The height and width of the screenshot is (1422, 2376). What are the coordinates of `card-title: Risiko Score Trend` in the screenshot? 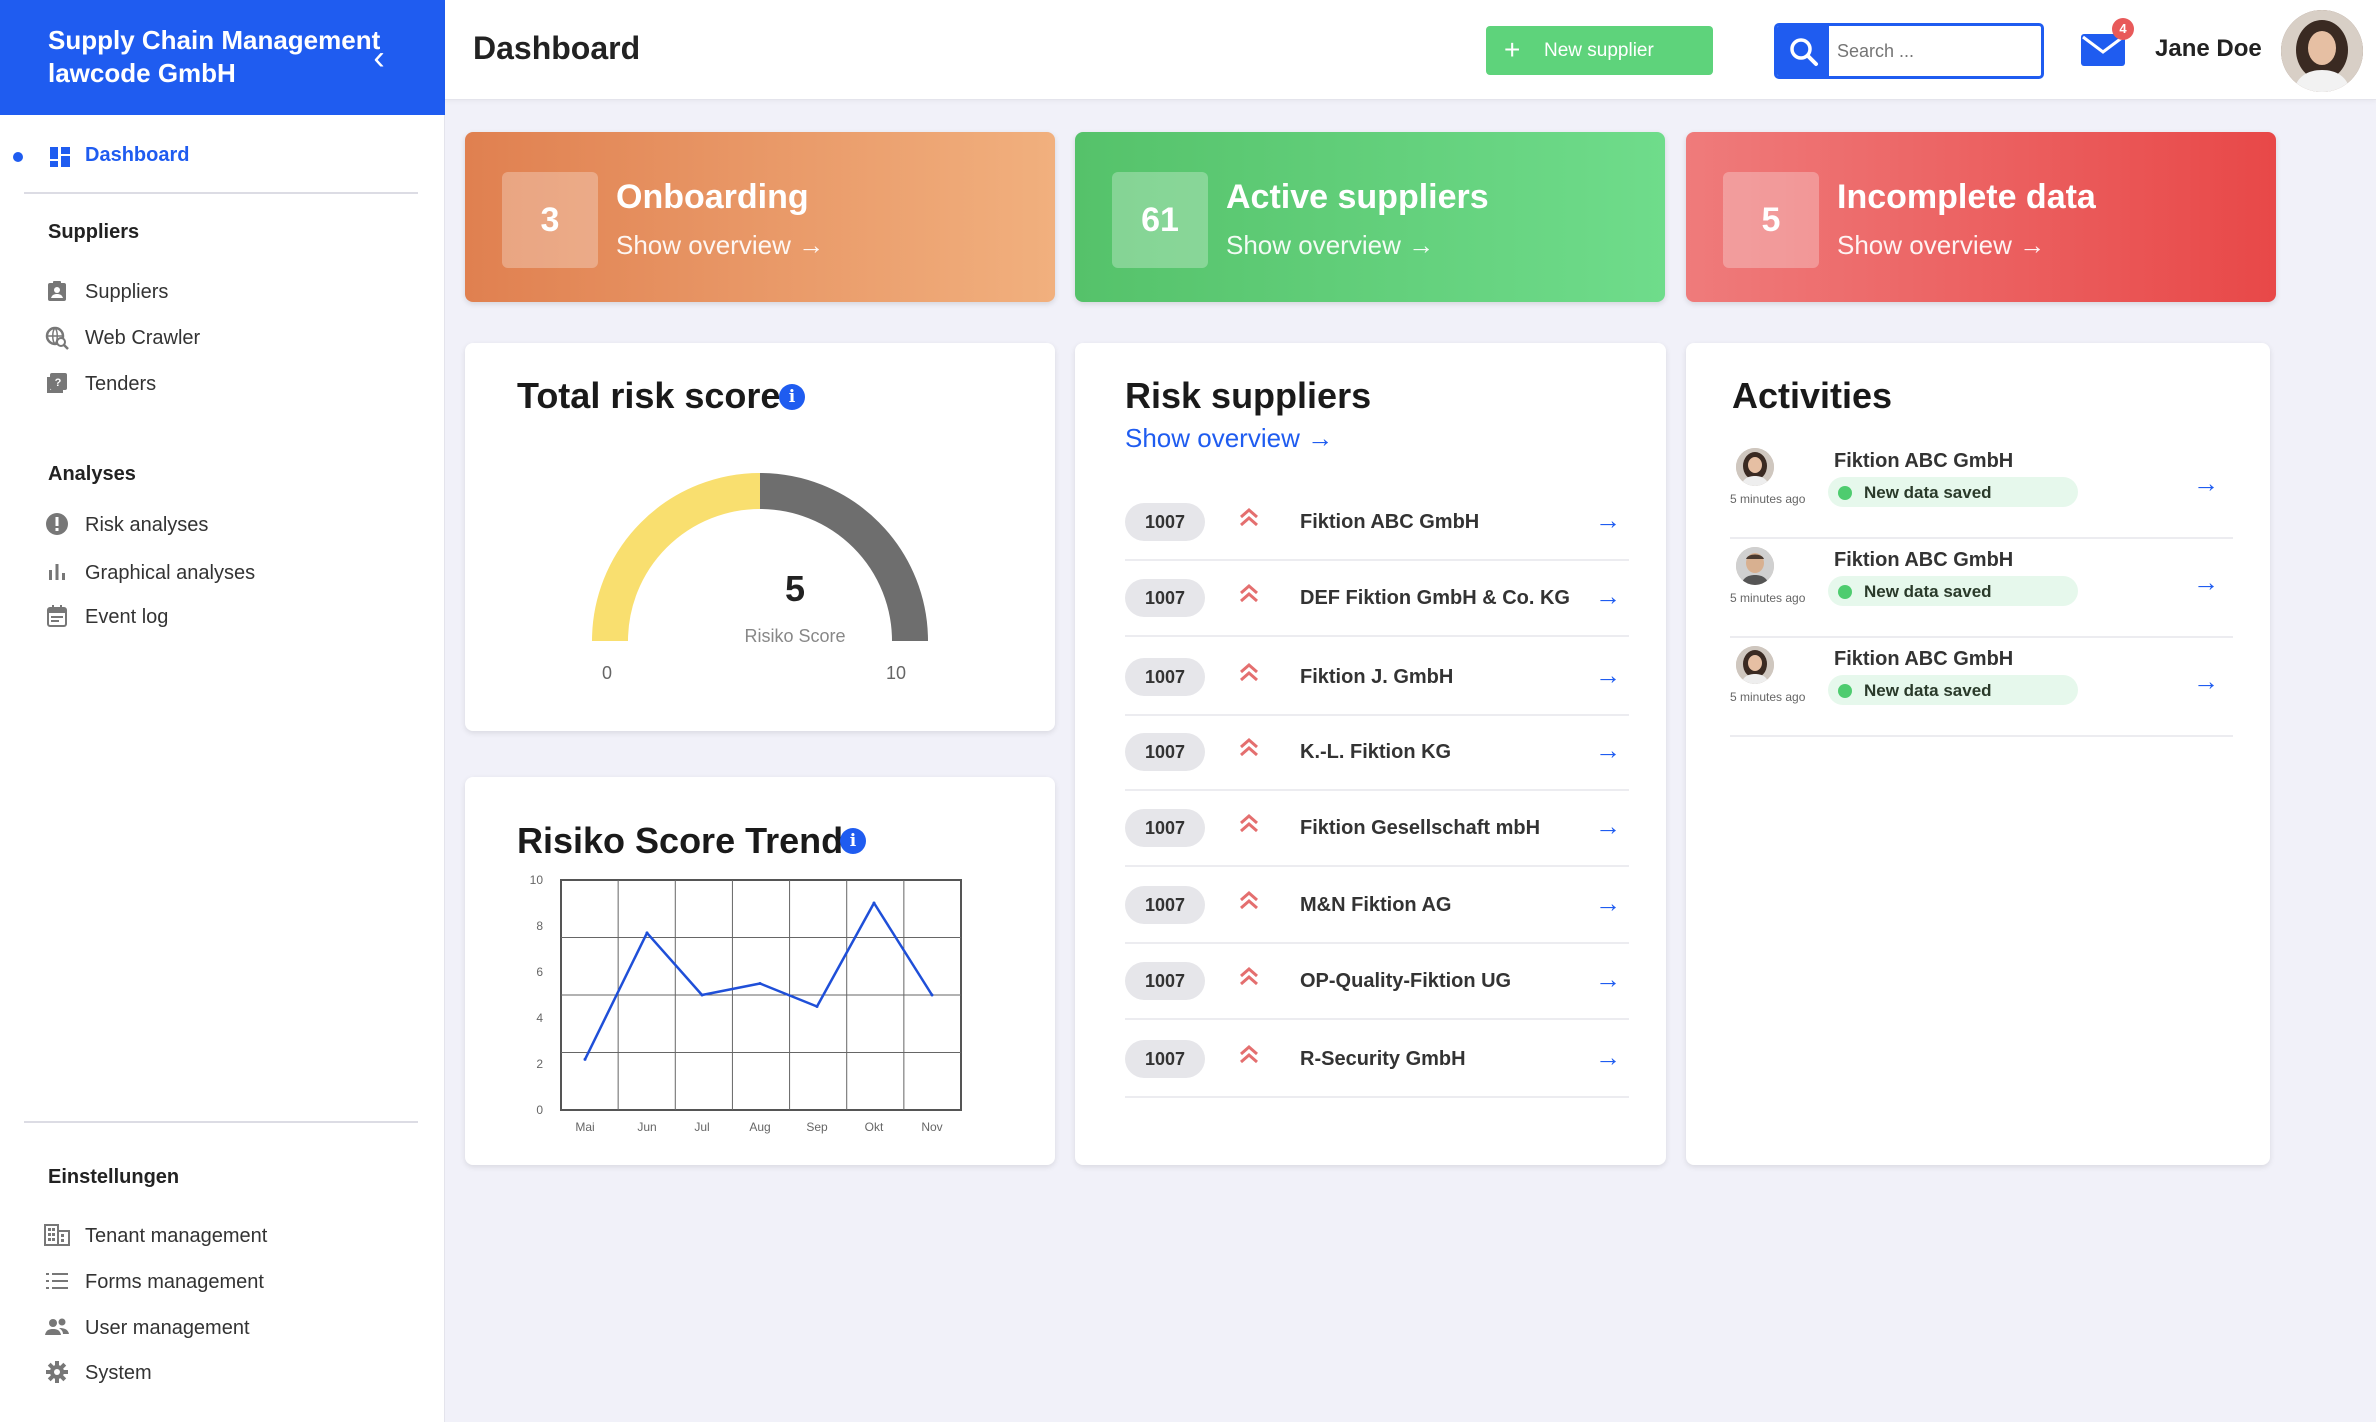 It's located at (680, 840).